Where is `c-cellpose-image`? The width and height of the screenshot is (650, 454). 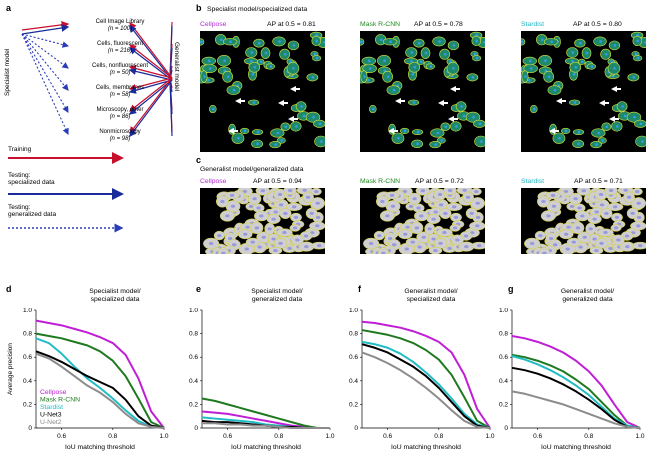 c-cellpose-image is located at coordinates (262, 221).